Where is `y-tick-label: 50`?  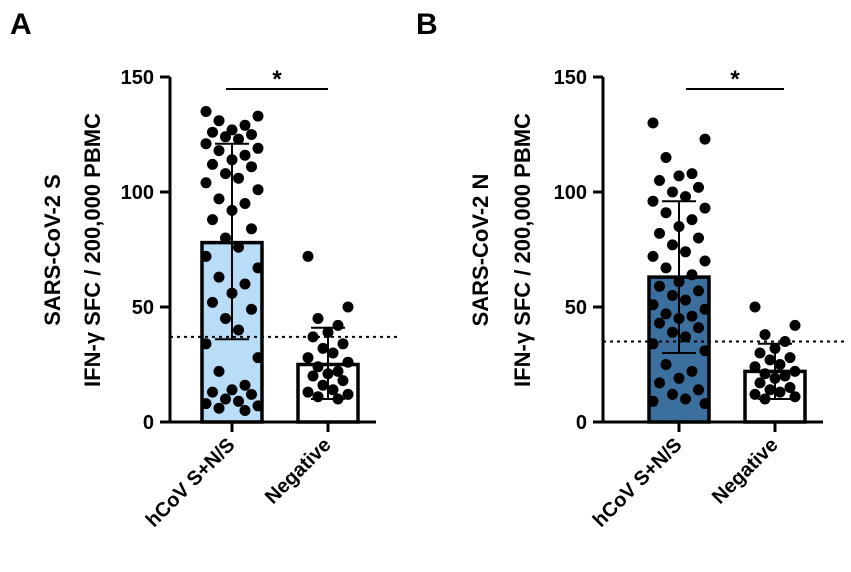
y-tick-label: 50 is located at coordinates (576, 308).